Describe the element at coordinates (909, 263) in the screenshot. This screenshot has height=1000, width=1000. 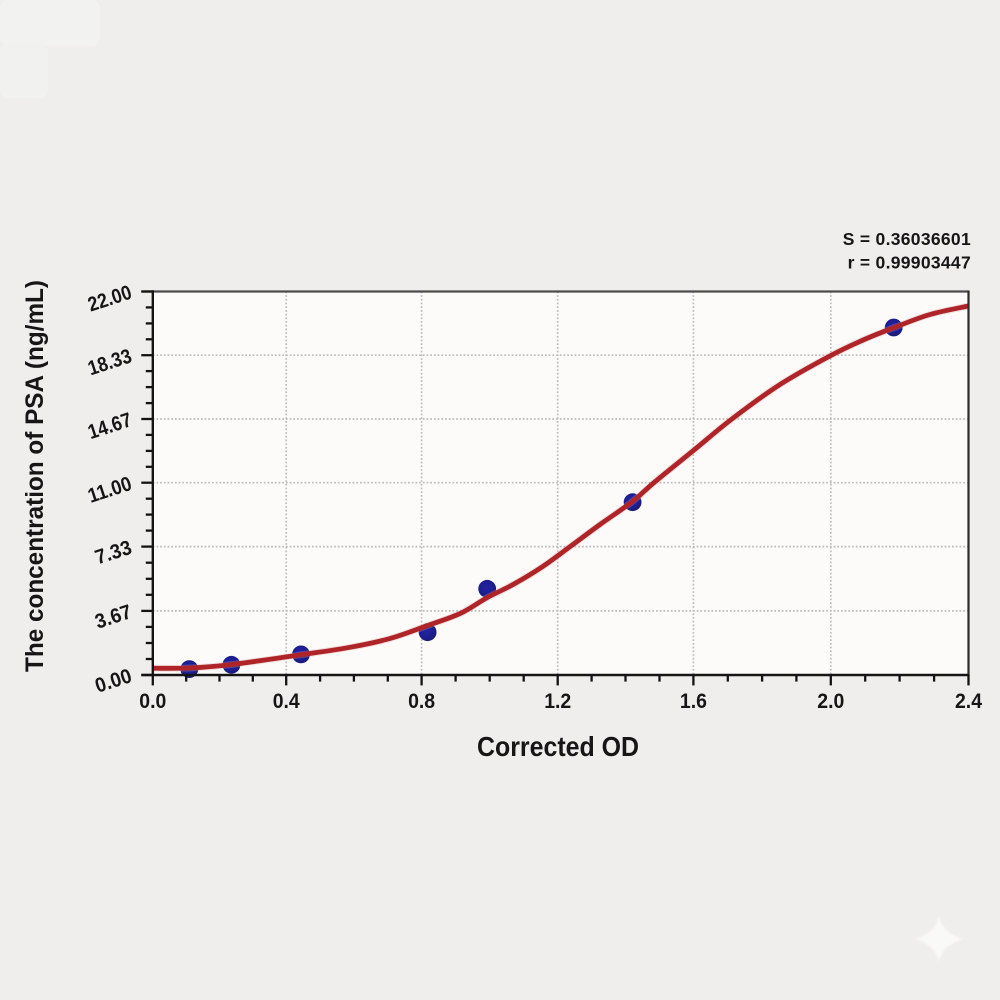
I see `svg-text: r = 0.99903447` at that location.